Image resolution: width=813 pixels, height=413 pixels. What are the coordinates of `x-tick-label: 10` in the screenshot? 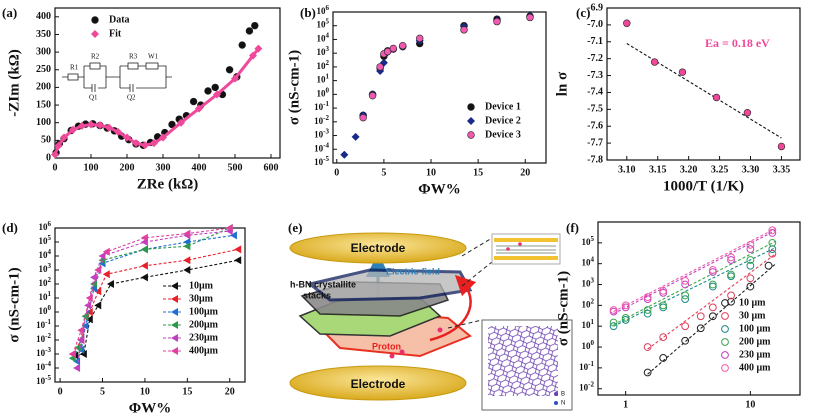 It's located at (431, 172).